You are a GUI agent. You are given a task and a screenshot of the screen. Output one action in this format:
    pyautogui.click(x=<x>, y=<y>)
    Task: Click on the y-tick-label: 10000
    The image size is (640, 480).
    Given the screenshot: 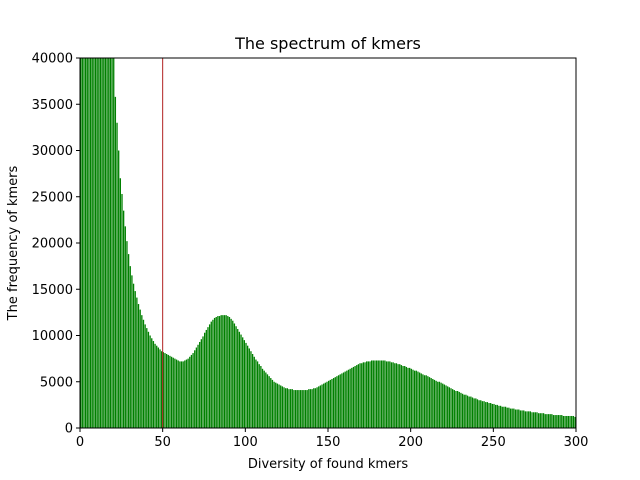 What is the action you would take?
    pyautogui.click(x=52, y=336)
    